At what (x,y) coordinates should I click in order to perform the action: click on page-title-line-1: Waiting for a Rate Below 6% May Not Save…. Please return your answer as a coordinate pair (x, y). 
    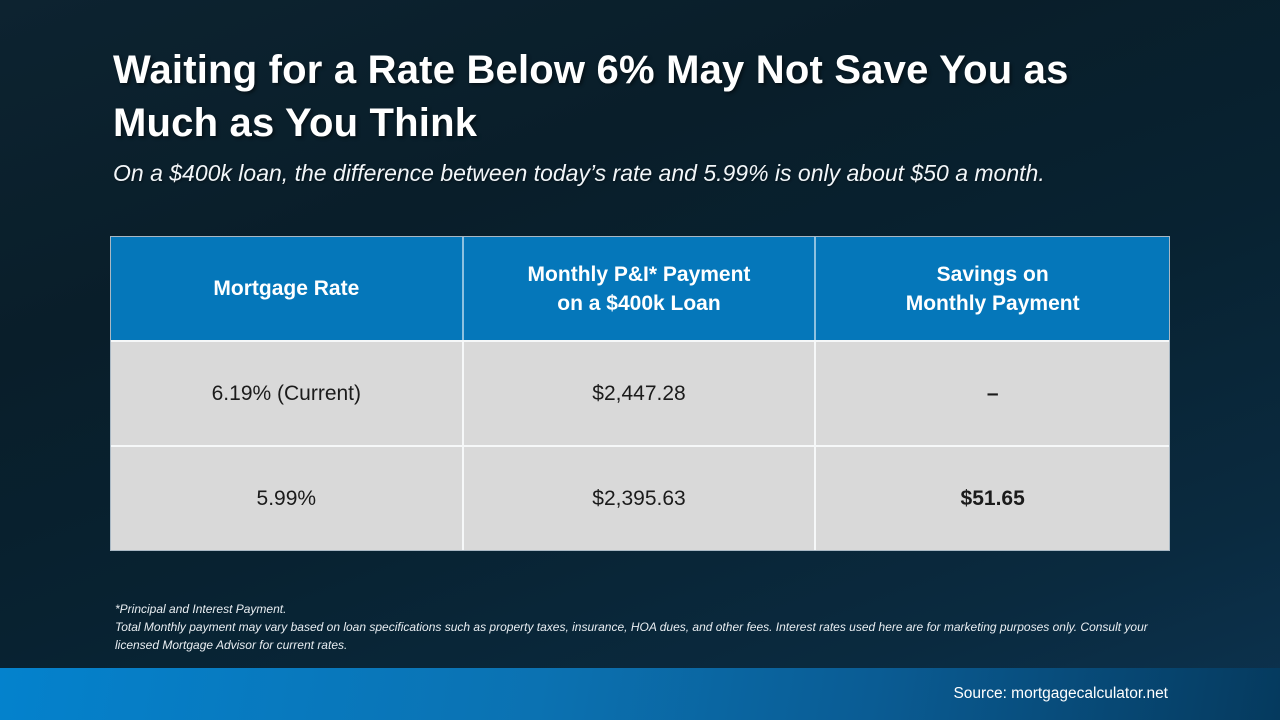
    Looking at the image, I should click on (591, 70).